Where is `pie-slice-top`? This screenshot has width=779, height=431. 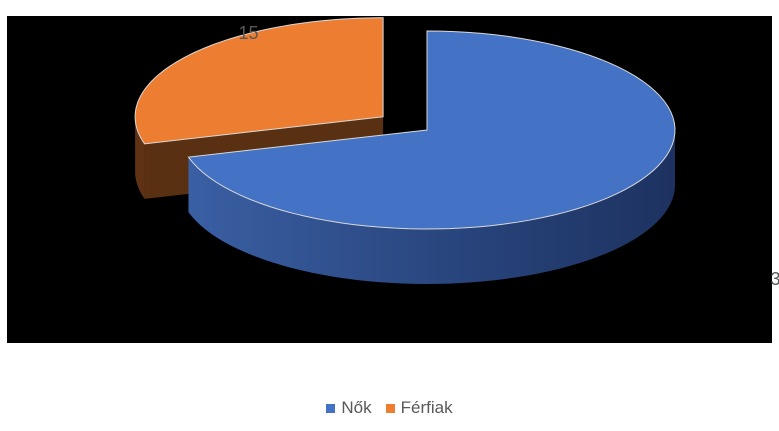 pie-slice-top is located at coordinates (259, 81).